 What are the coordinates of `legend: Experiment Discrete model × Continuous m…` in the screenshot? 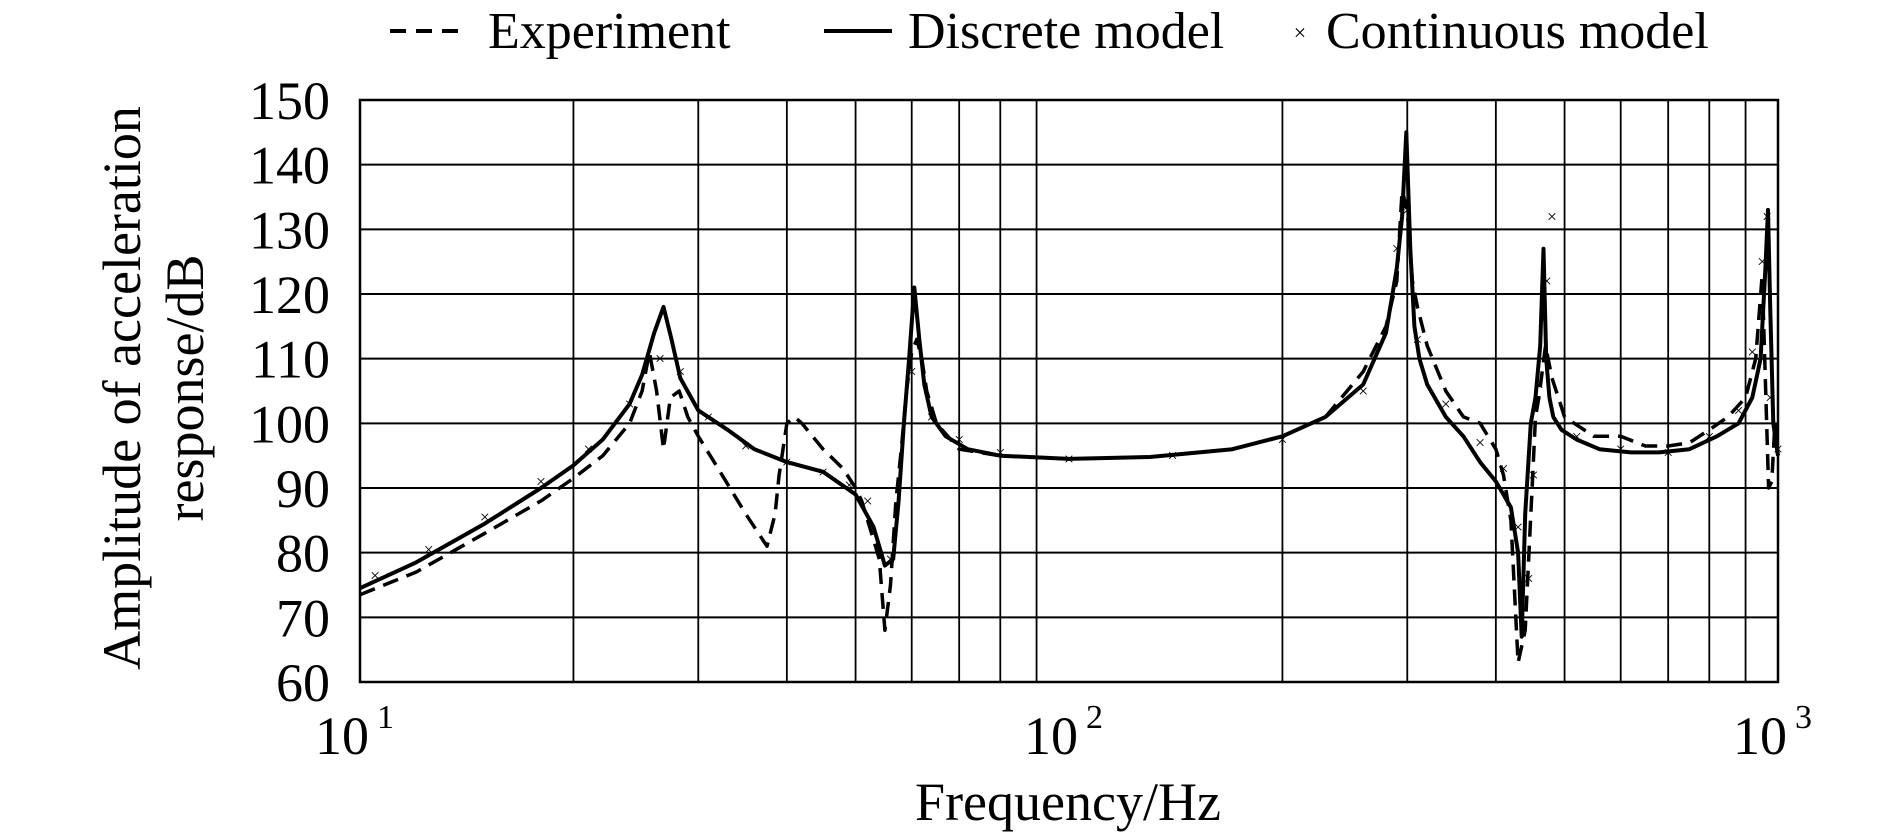 It's located at (1049, 31).